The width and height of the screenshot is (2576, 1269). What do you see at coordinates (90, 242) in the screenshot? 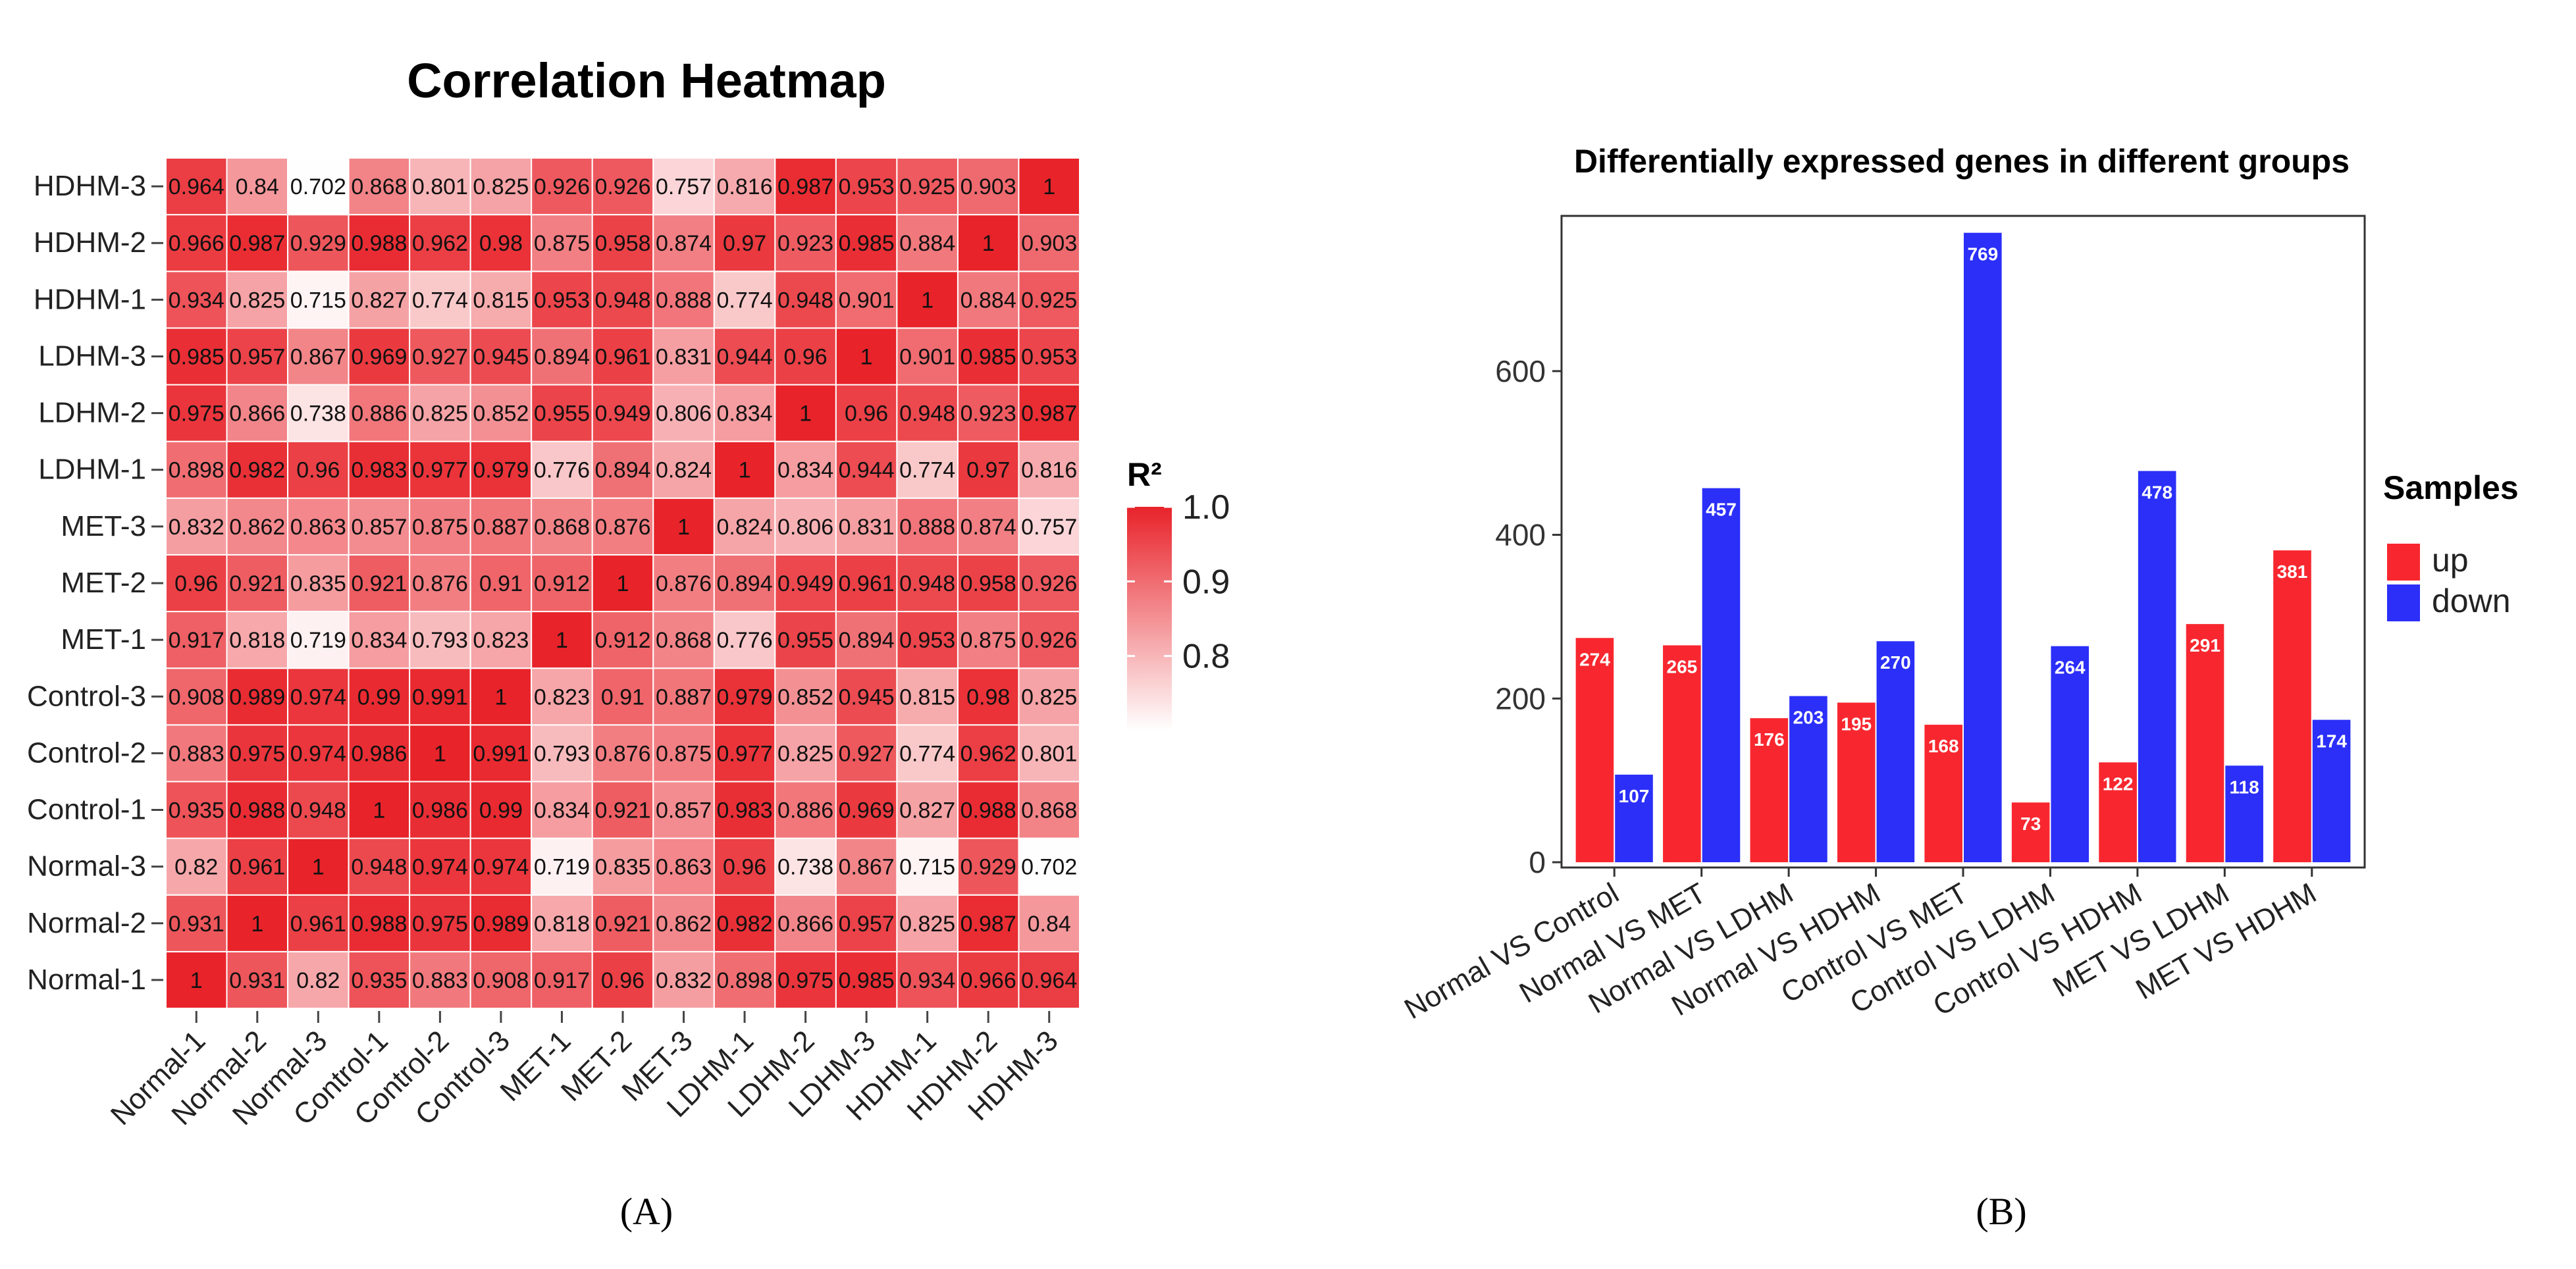
I see `heatmap-row-label: HDHM-2` at bounding box center [90, 242].